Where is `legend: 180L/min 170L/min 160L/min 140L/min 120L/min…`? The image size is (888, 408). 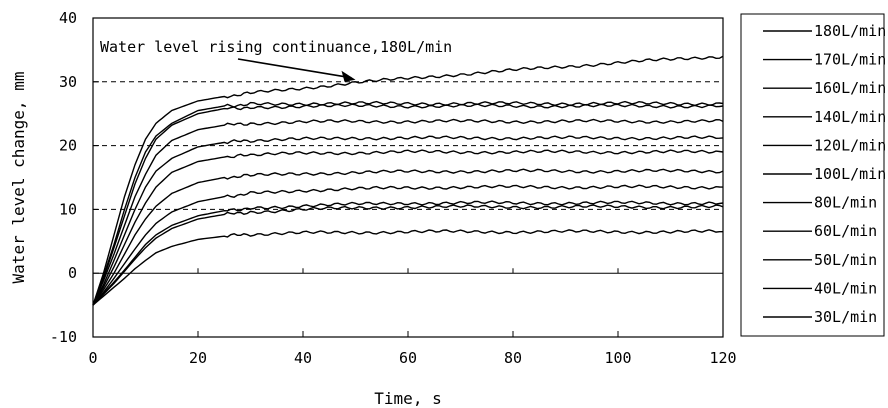 legend: 180L/min 170L/min 160L/min 140L/min 120L/min… is located at coordinates (813, 175).